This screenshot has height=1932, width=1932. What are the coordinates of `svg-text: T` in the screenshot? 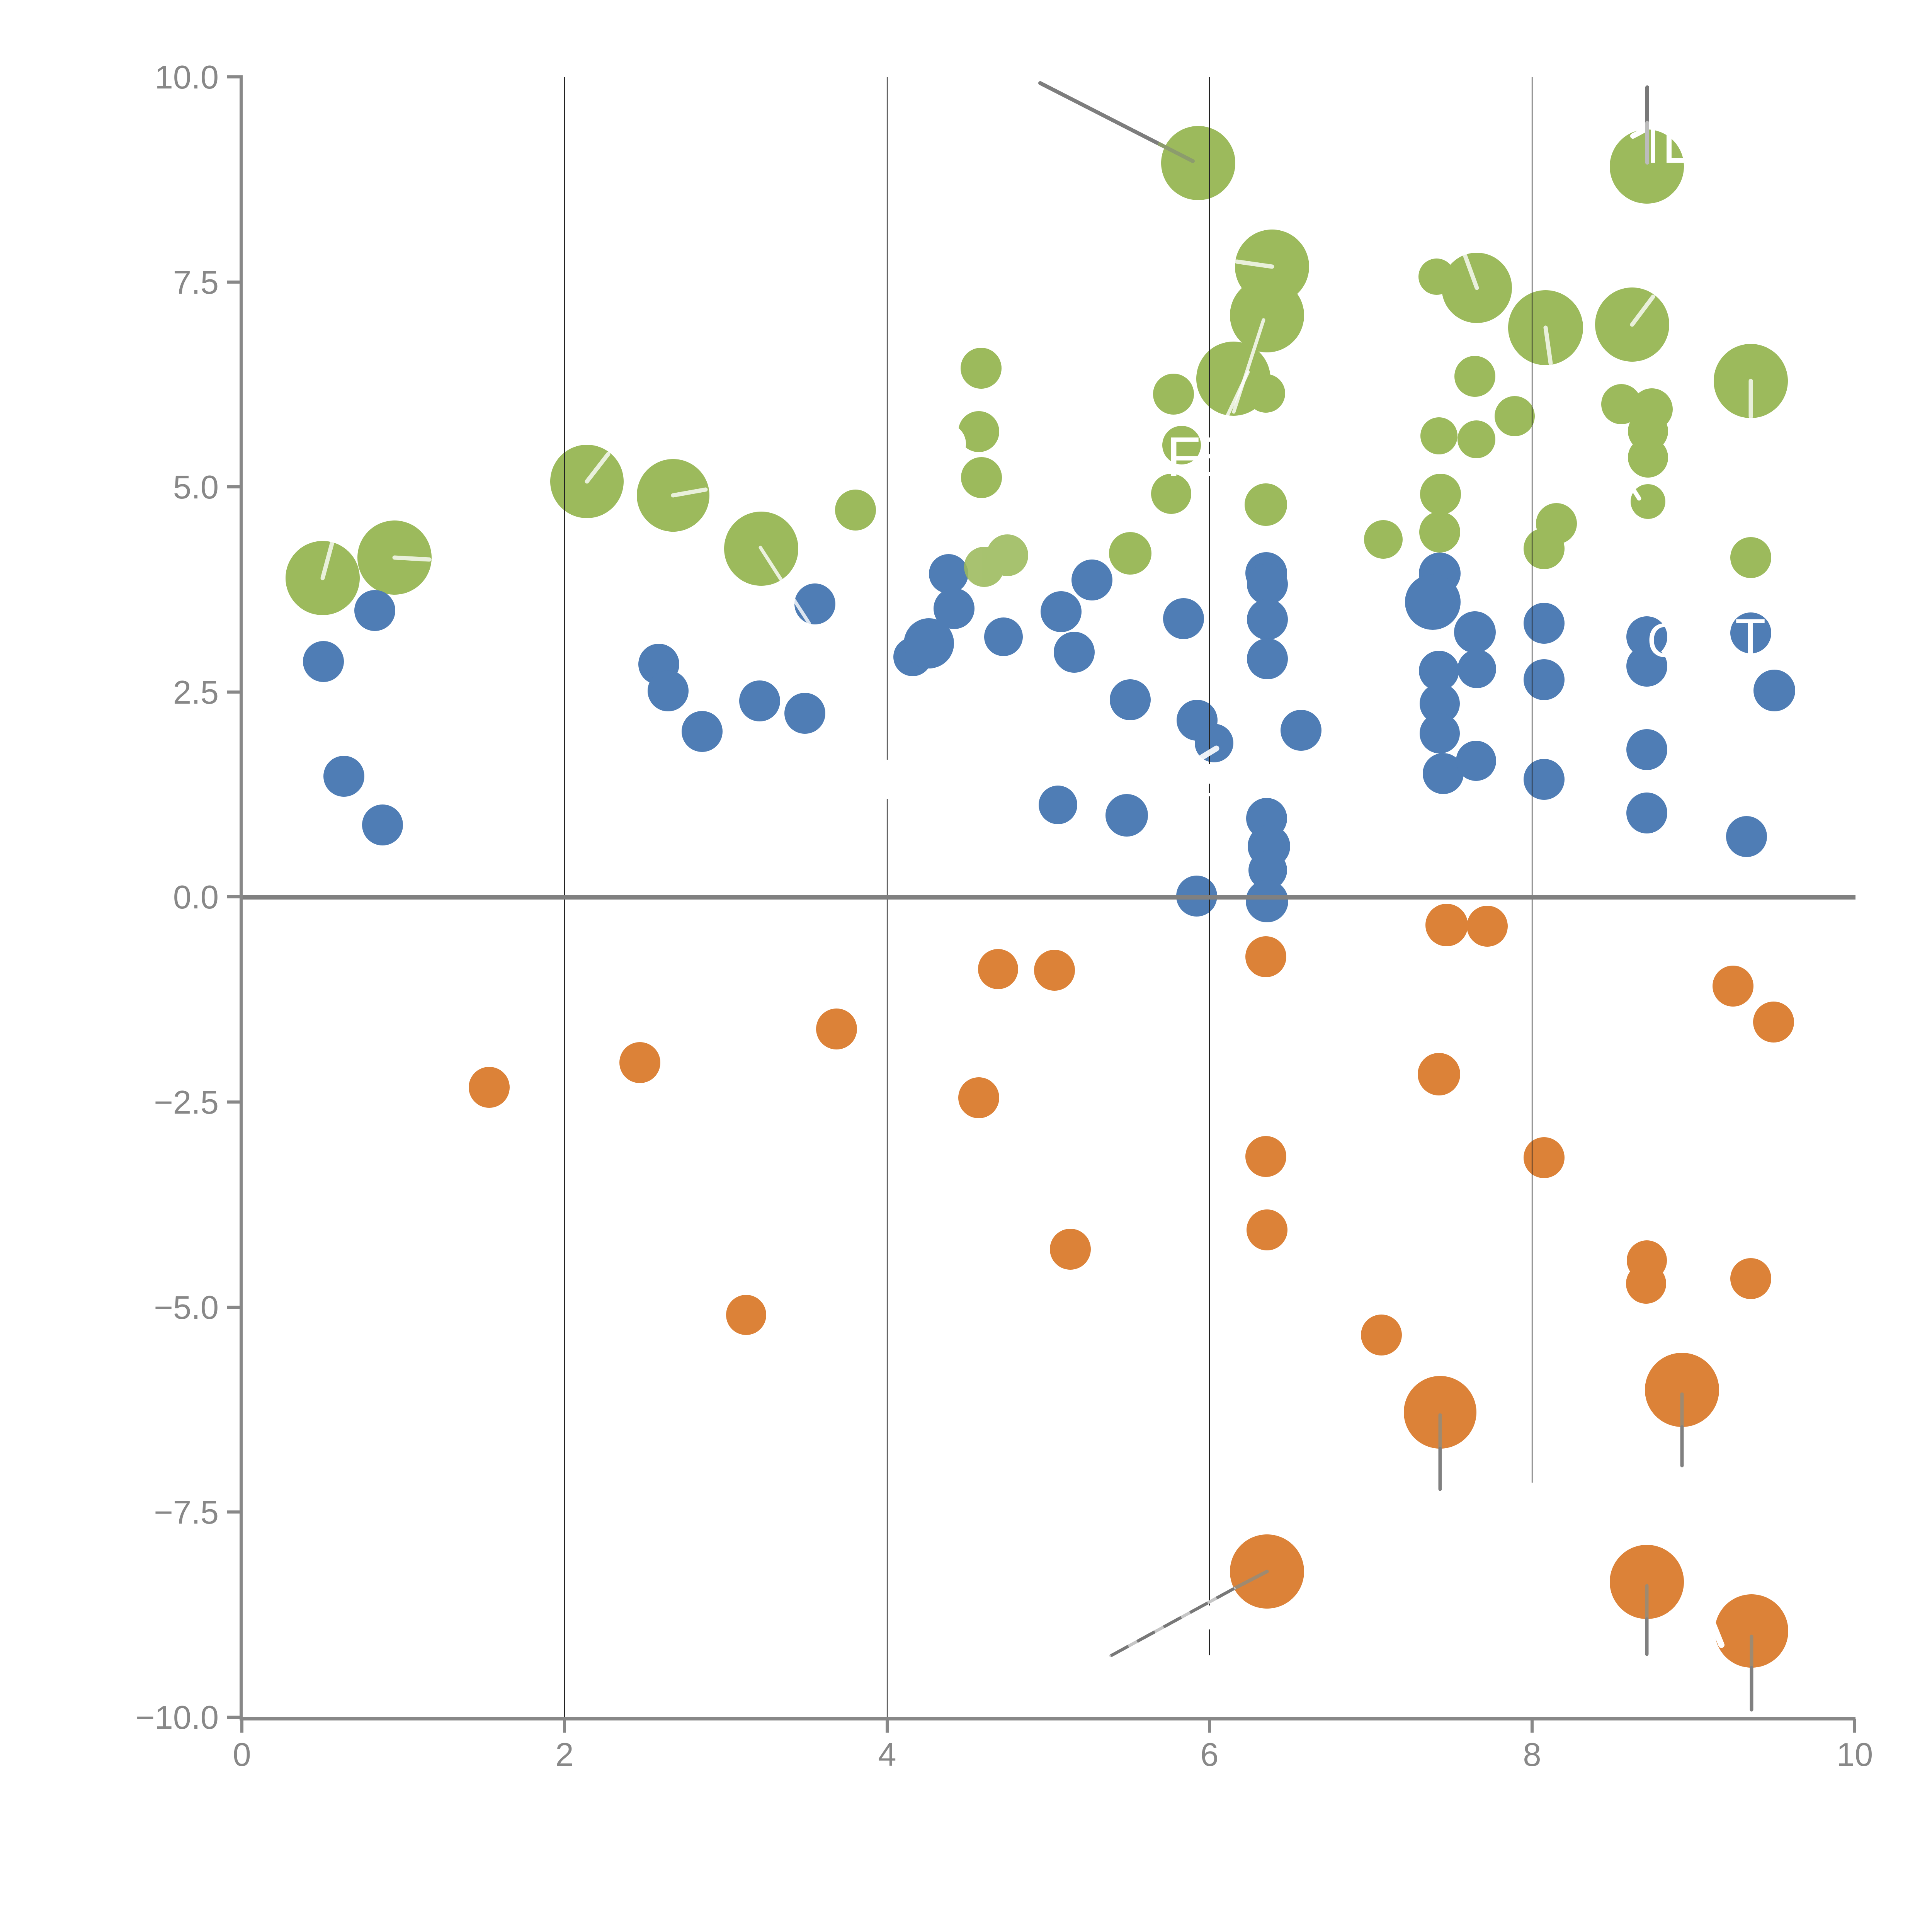 It's located at (1750, 636).